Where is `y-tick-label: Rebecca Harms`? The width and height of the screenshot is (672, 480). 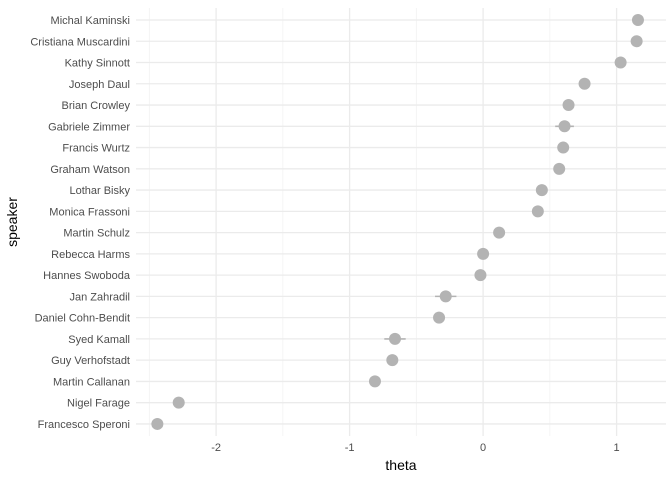 y-tick-label: Rebecca Harms is located at coordinates (90, 255).